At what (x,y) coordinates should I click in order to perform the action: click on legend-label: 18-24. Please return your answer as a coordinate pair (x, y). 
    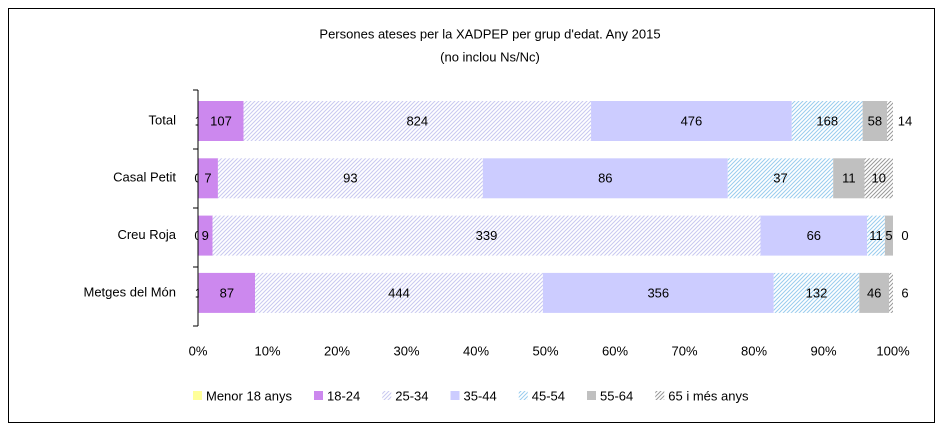
    Looking at the image, I should click on (343, 395).